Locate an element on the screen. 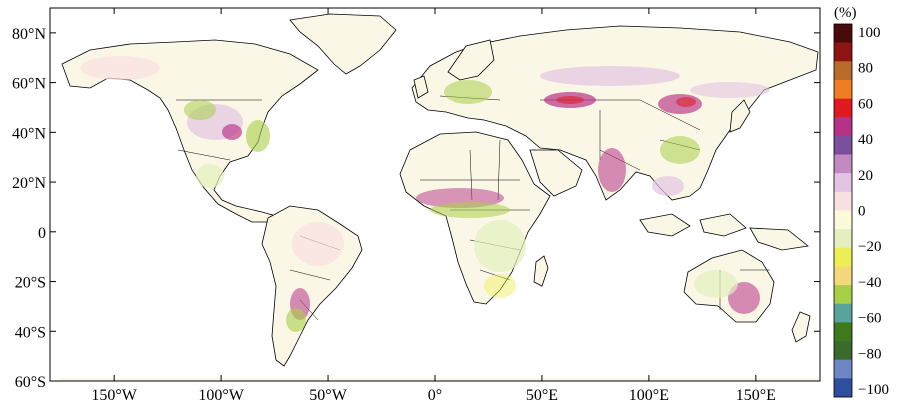 The height and width of the screenshot is (403, 900). colorbar-swatches is located at coordinates (843, 210).